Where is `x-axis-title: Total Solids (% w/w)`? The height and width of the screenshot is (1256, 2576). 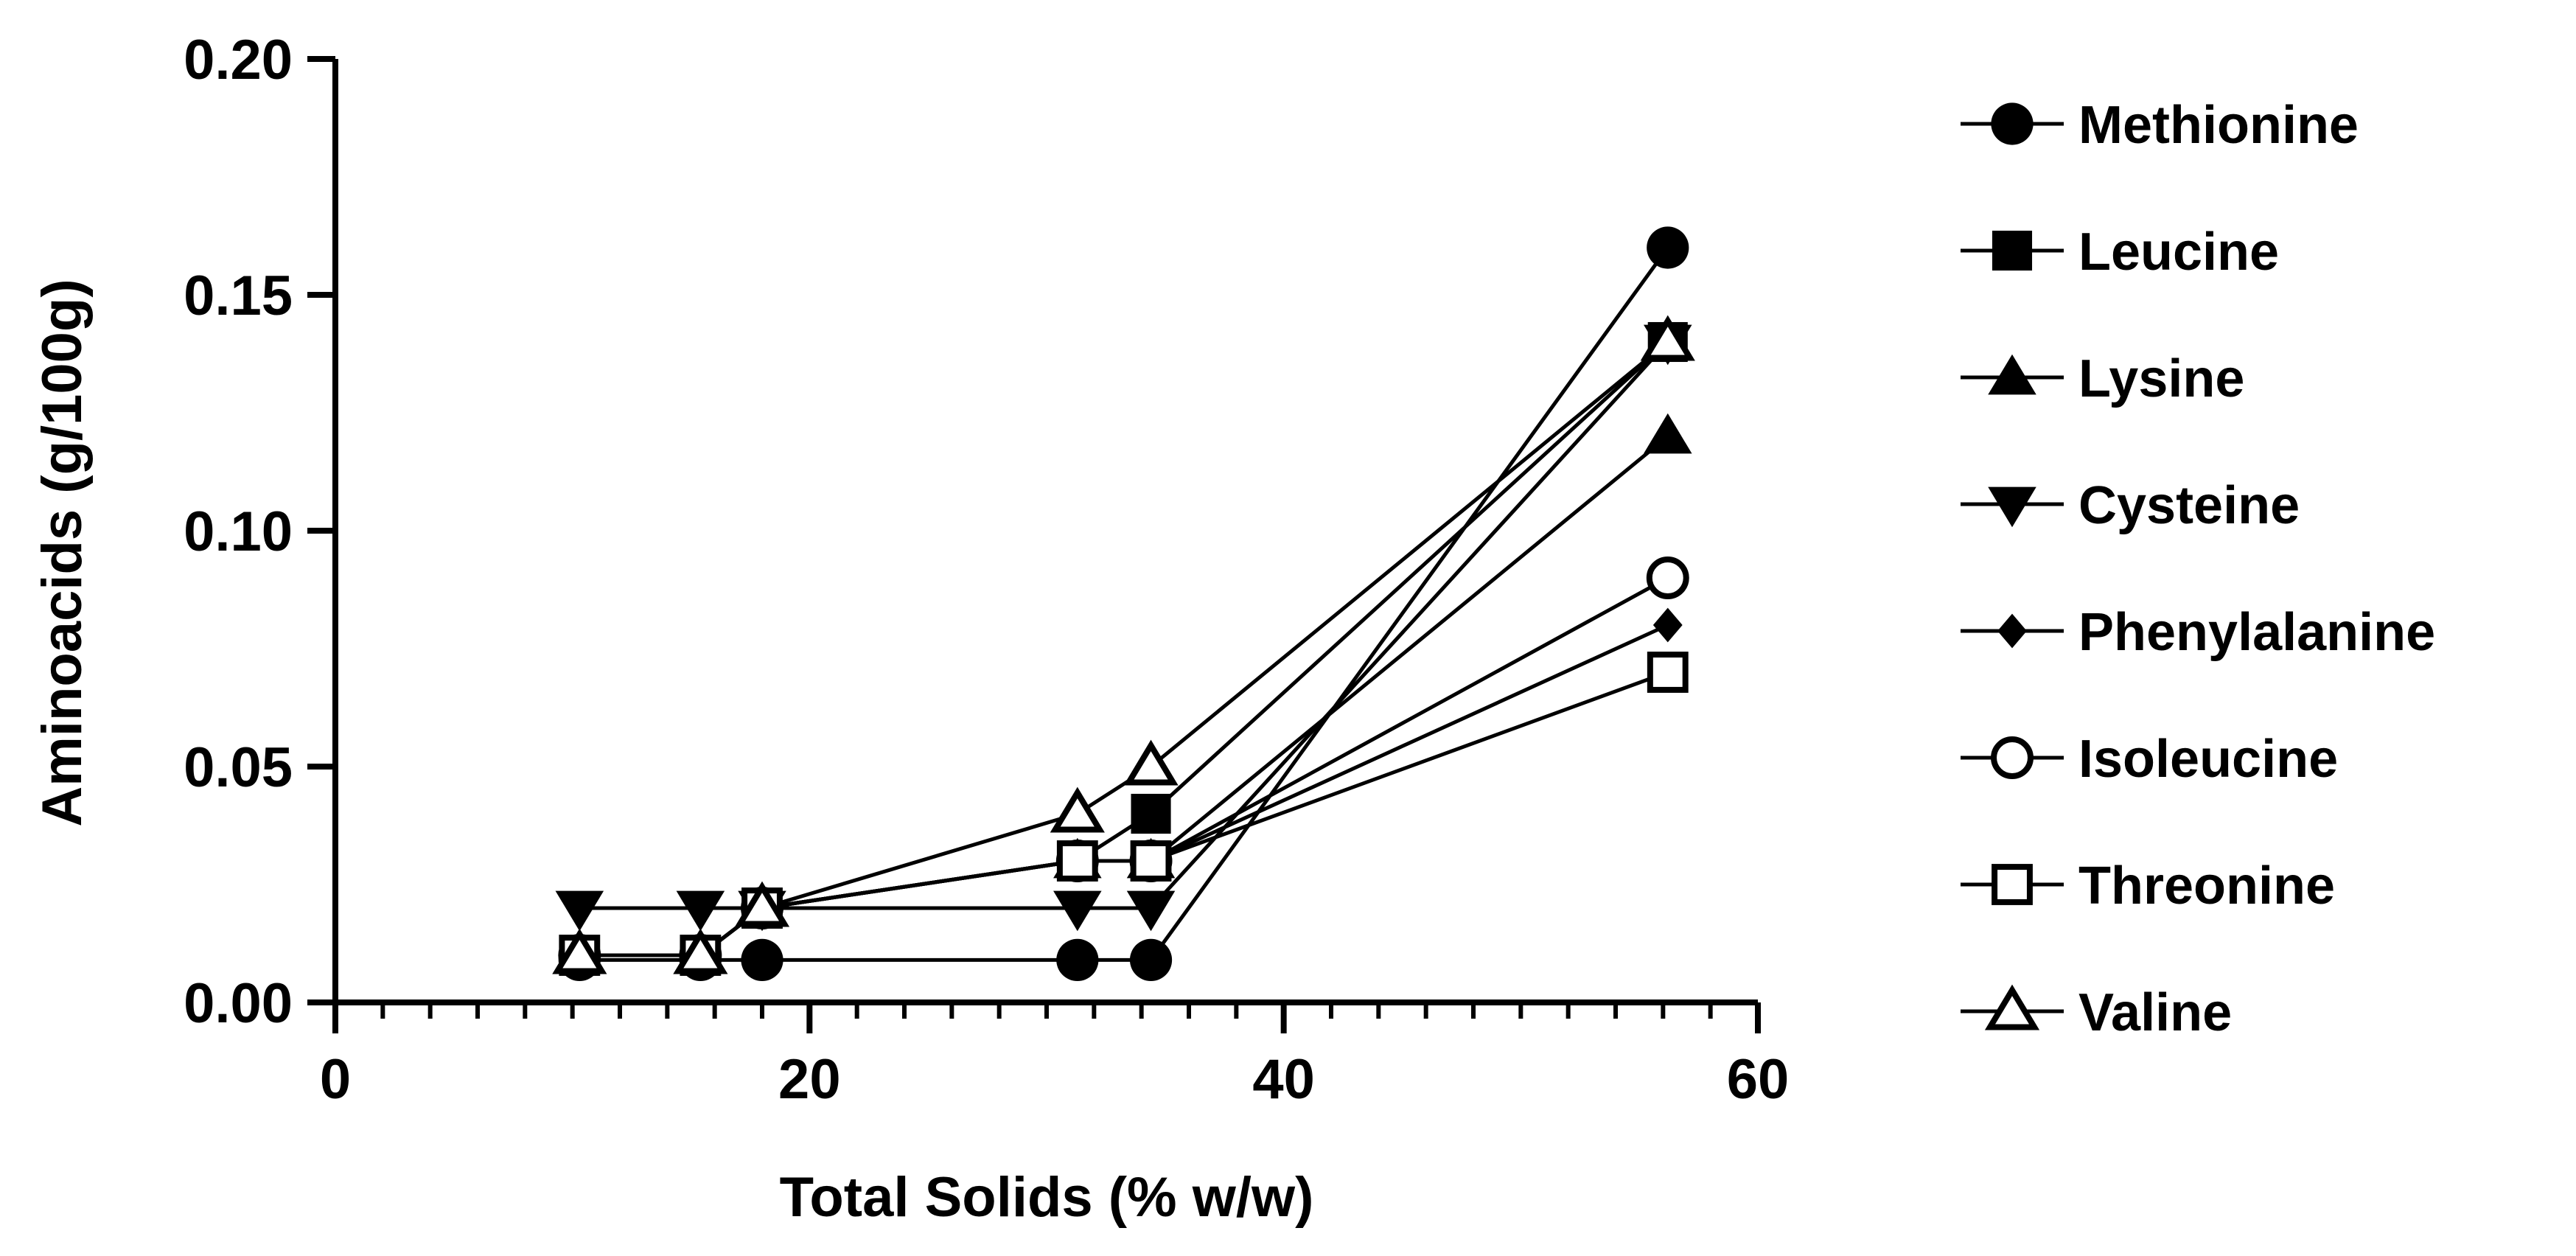
x-axis-title: Total Solids (% w/w) is located at coordinates (1047, 1197).